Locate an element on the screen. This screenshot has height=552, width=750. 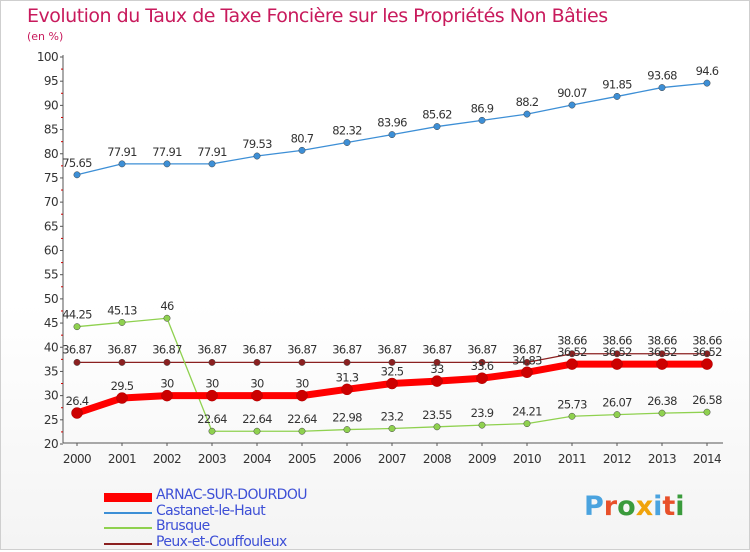
x-tick-label: 2002 is located at coordinates (167, 459).